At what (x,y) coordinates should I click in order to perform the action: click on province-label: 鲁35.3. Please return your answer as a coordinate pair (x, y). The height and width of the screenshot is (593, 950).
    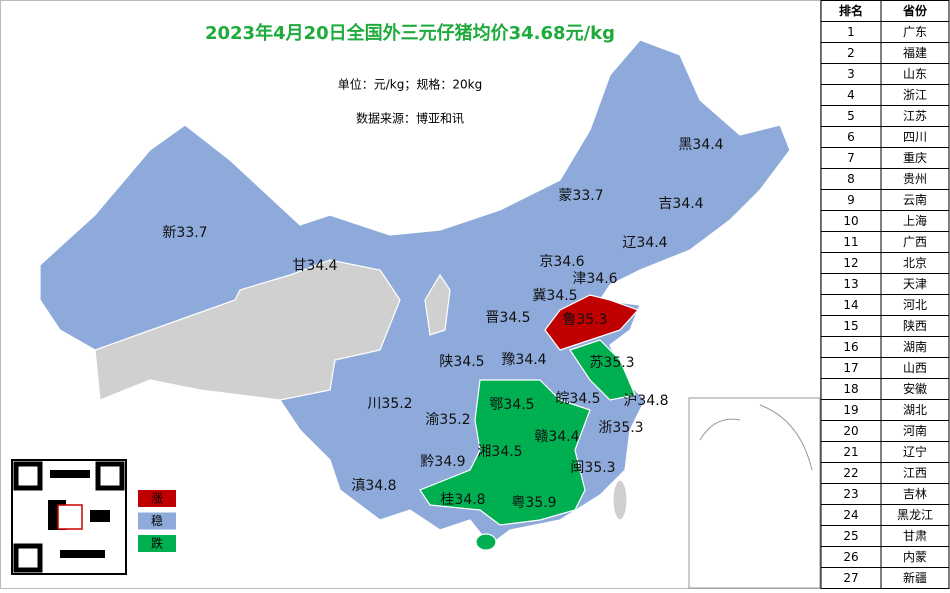
    Looking at the image, I should click on (584, 320).